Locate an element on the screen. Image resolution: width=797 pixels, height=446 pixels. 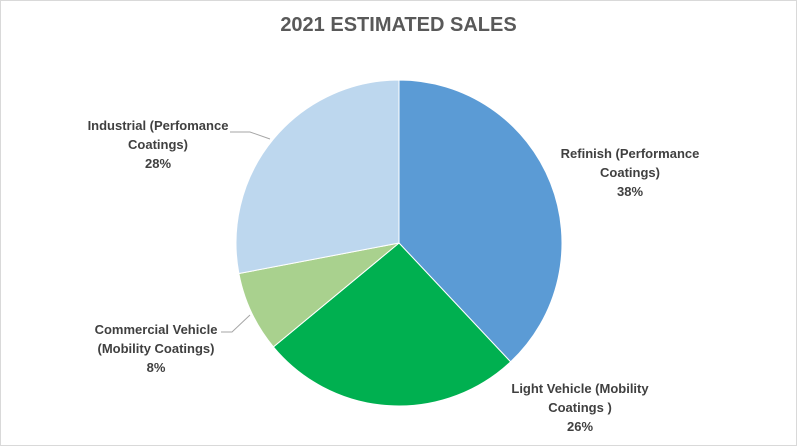
chart-title: 2021 ESTIMATED SALES is located at coordinates (398, 25).